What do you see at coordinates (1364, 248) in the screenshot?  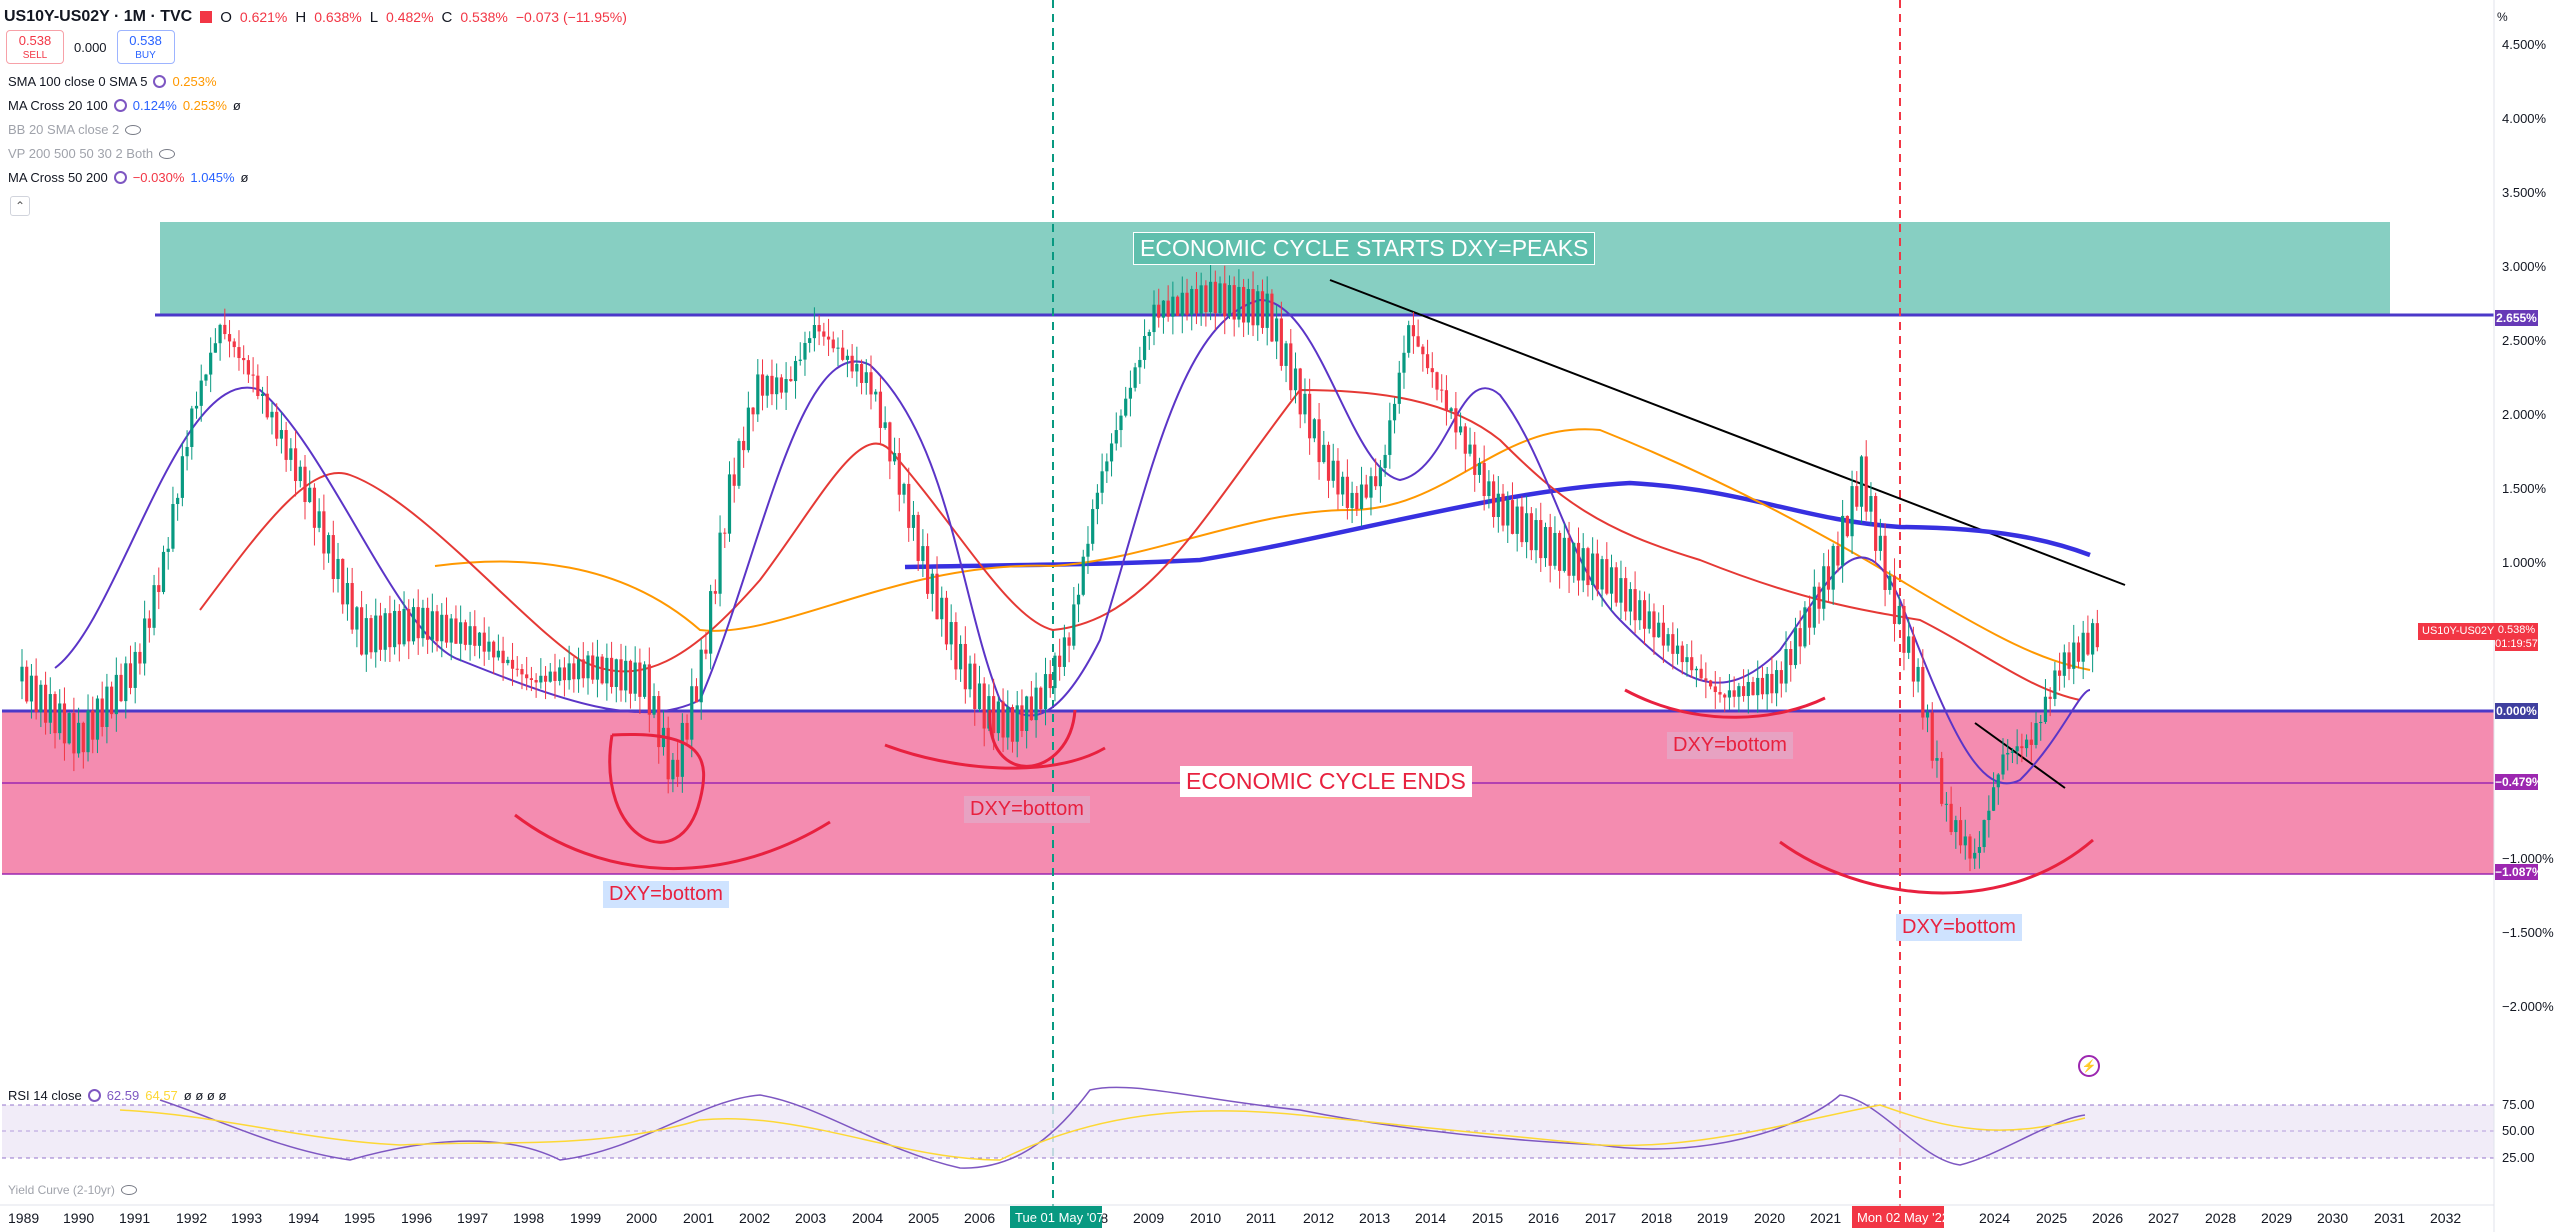 I see `annotation-top-zone: ECONOMIC CYCLE STARTS DXY=PEAKS` at bounding box center [1364, 248].